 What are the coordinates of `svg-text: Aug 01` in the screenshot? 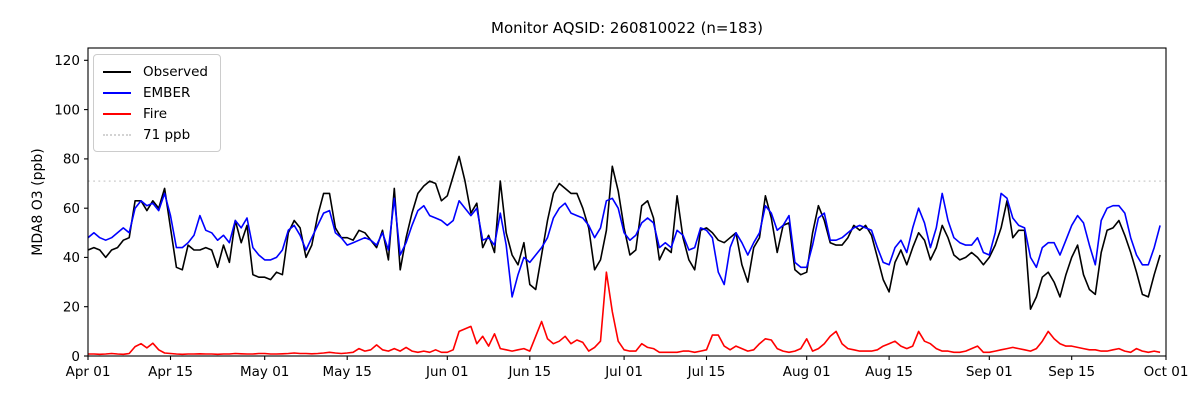 It's located at (807, 372).